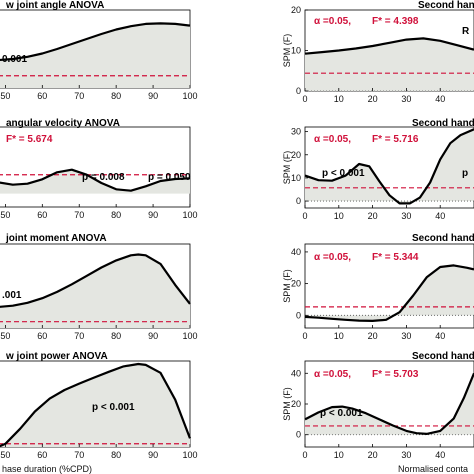 The height and width of the screenshot is (474, 474). What do you see at coordinates (395, 374) in the screenshot?
I see `fstar-label: F* = 5.703` at bounding box center [395, 374].